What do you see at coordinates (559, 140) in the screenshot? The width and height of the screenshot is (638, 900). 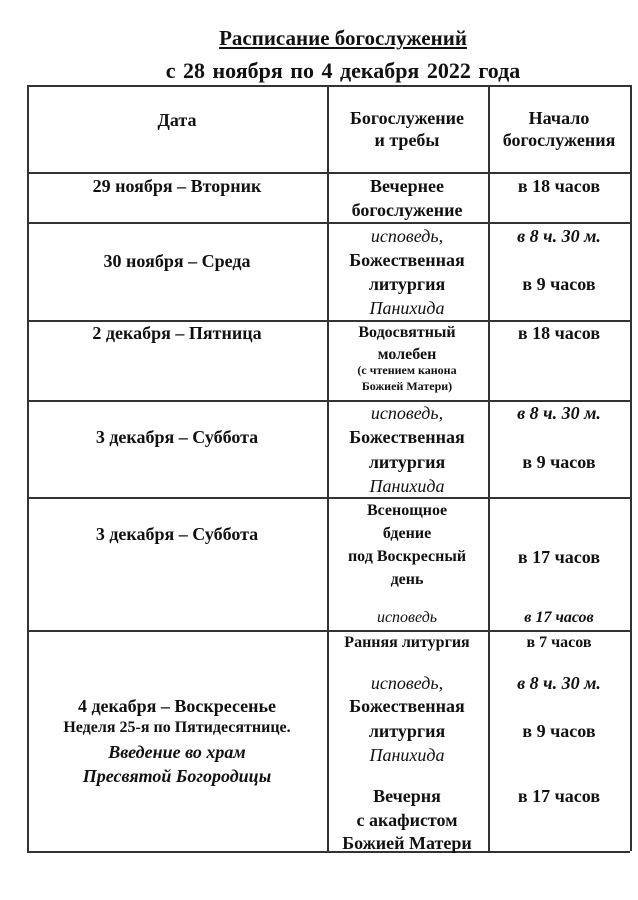 I see `header-start: богослужения` at bounding box center [559, 140].